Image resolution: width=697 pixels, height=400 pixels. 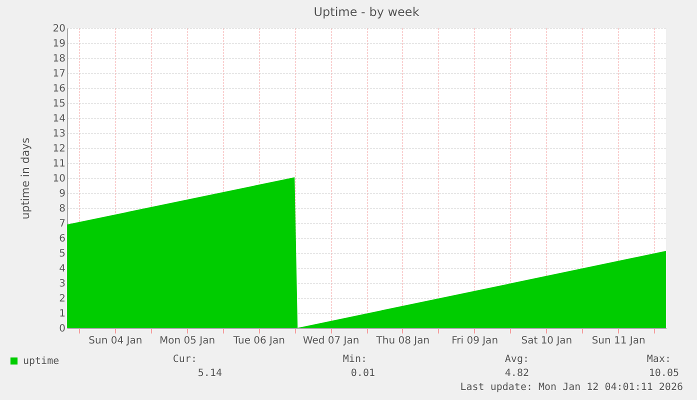 I want to click on text: 0.01, so click(x=362, y=373).